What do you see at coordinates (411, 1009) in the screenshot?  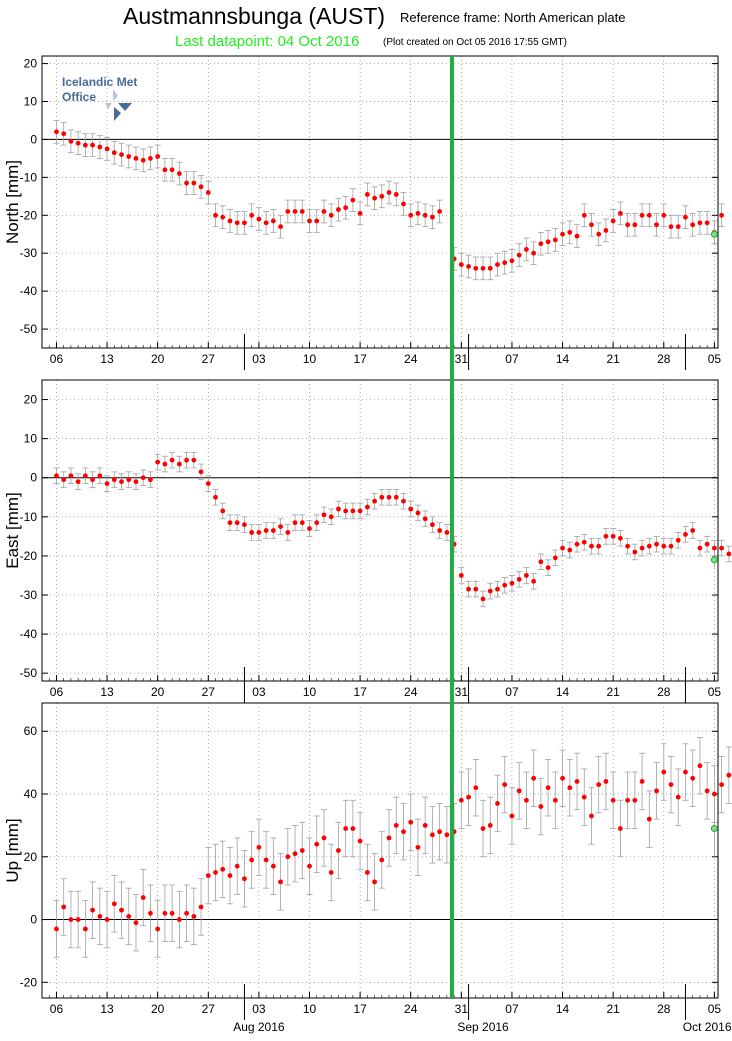 I see `up-xtick-label: 24` at bounding box center [411, 1009].